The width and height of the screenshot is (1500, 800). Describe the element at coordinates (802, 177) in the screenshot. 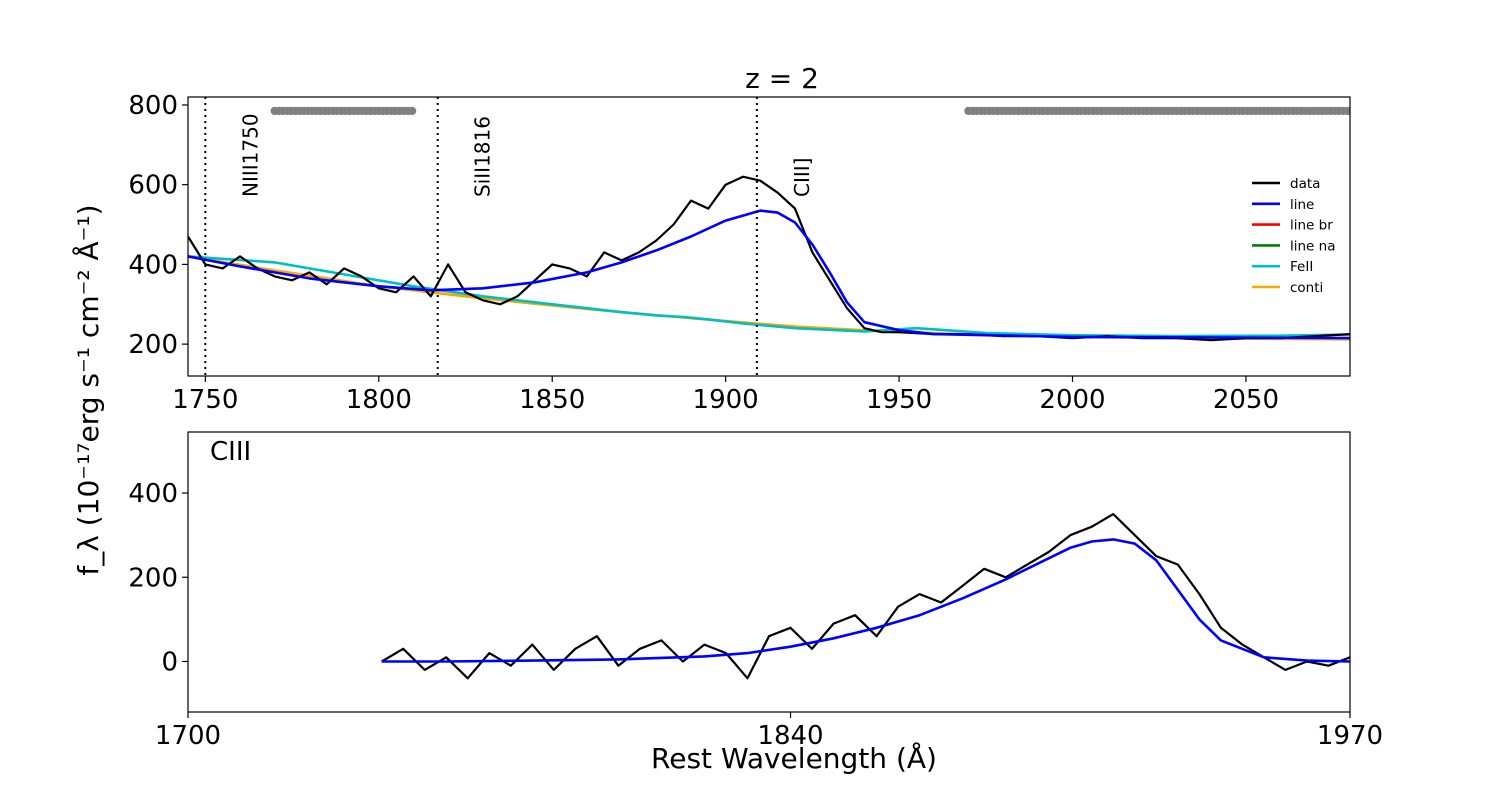

I see `reference-line-label: CIII]` at that location.